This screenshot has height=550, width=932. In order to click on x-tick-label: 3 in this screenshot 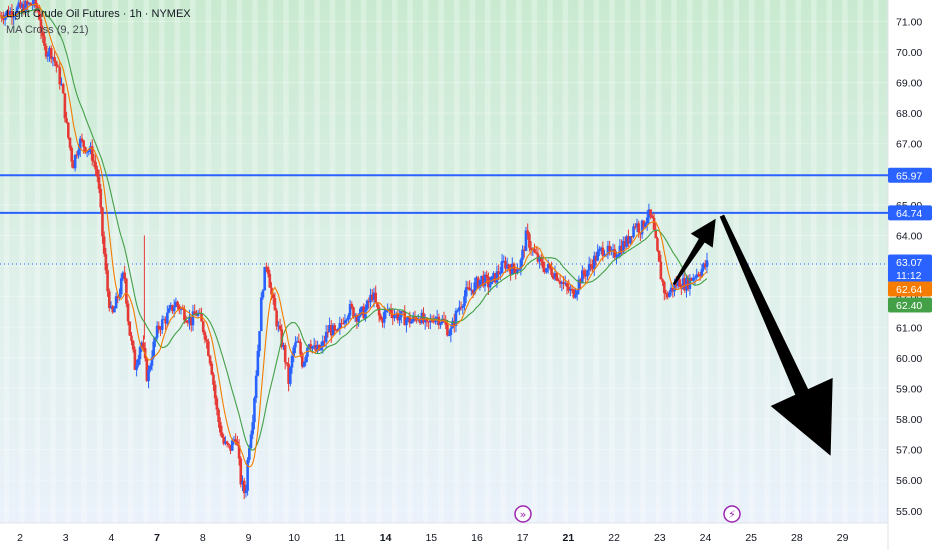, I will do `click(66, 538)`.